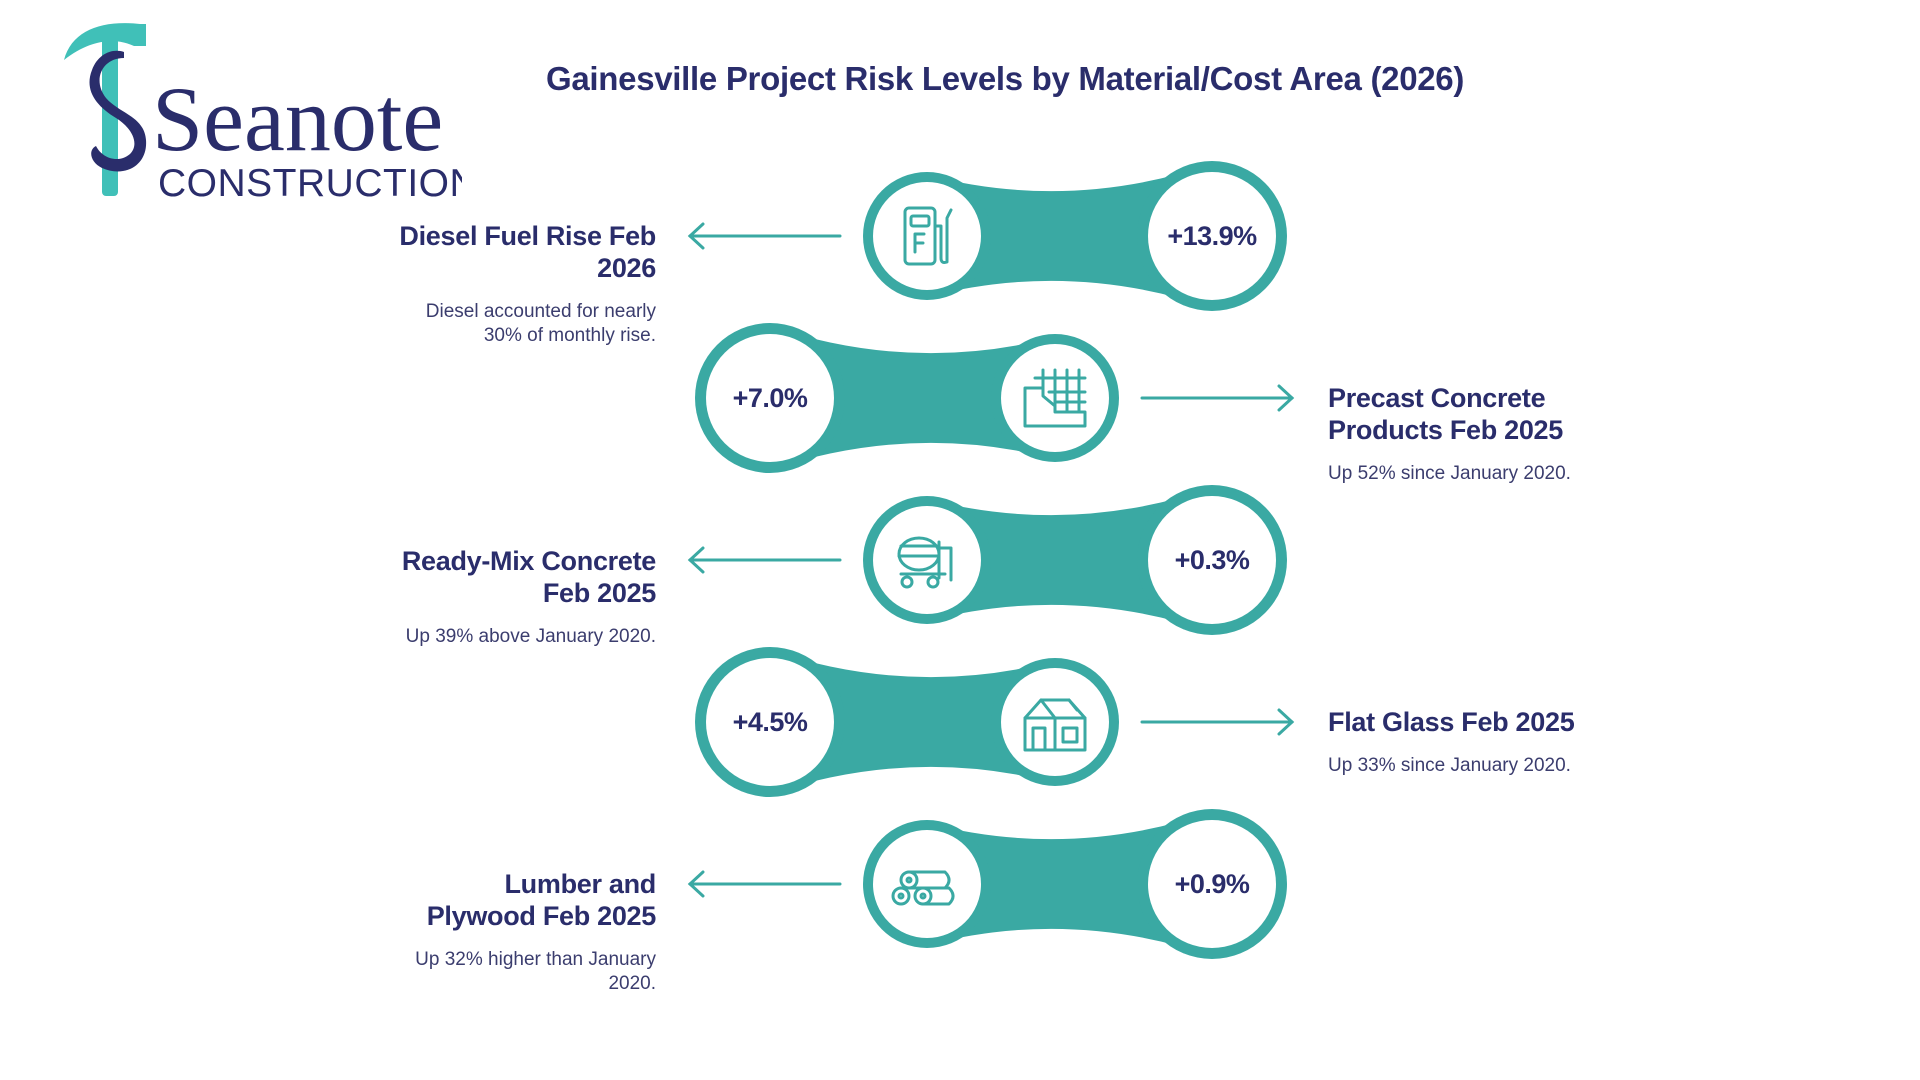  I want to click on precast-panel-icon, so click(1055, 398).